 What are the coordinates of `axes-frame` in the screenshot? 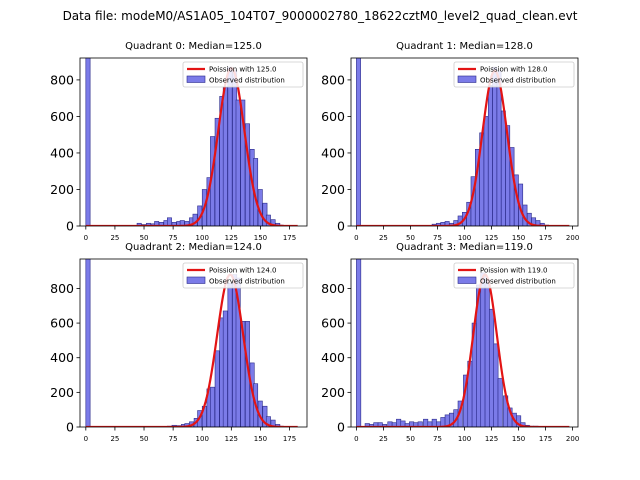 It's located at (193, 343).